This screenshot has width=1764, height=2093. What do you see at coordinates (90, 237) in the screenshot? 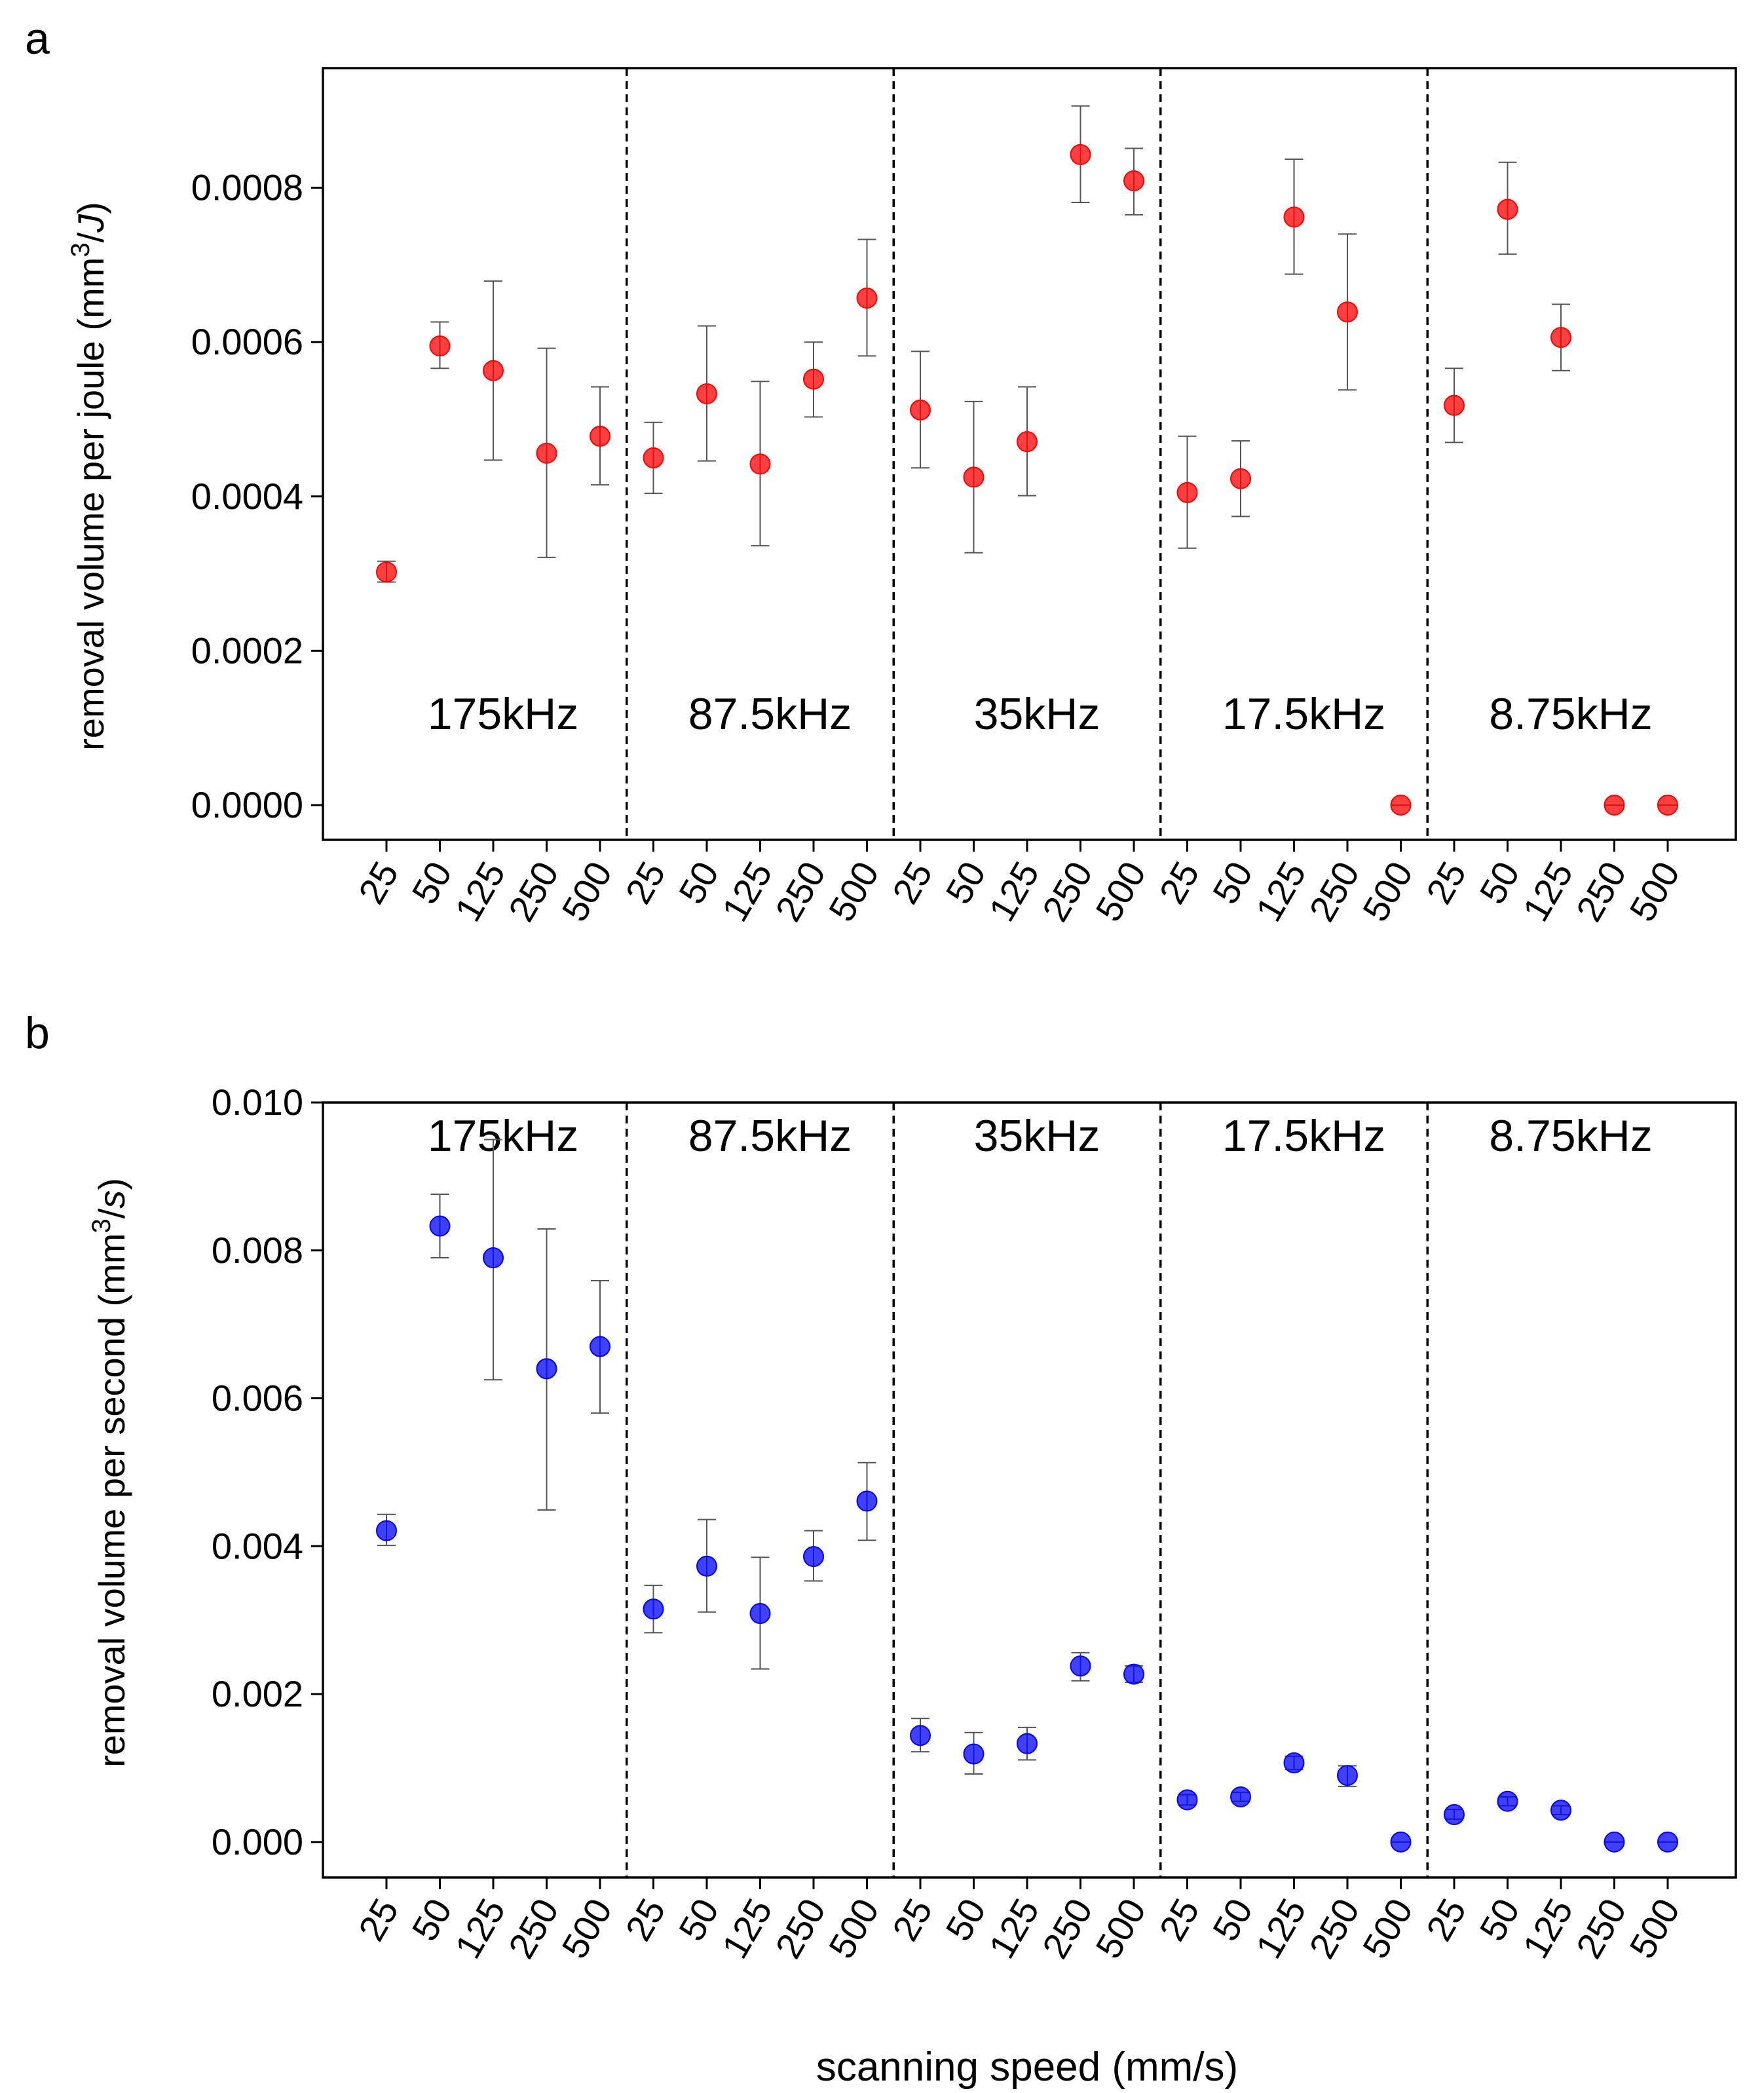
I see `panel-a-y-axis-label-slash: /` at bounding box center [90, 237].